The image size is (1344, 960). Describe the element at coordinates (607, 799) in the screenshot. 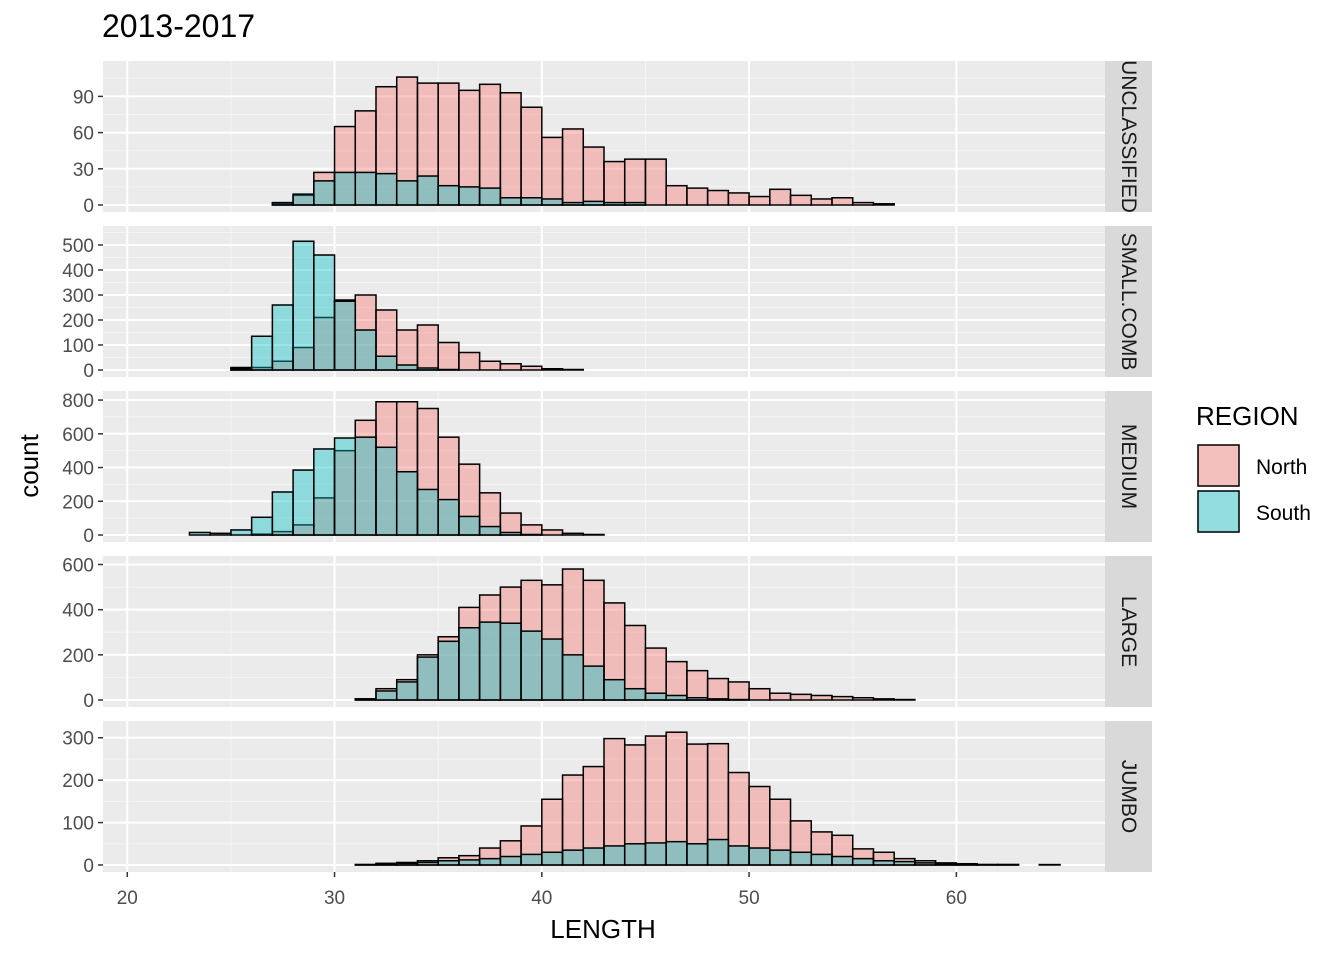

I see `panel-jumbo: 0 100 200 300 JUMBO` at that location.